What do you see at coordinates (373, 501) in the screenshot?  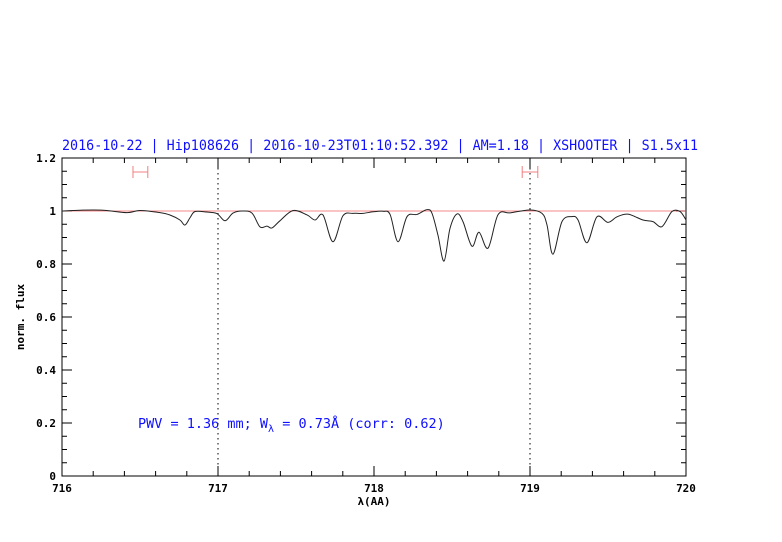 I see `x-axis-label: λ(AA)` at bounding box center [373, 501].